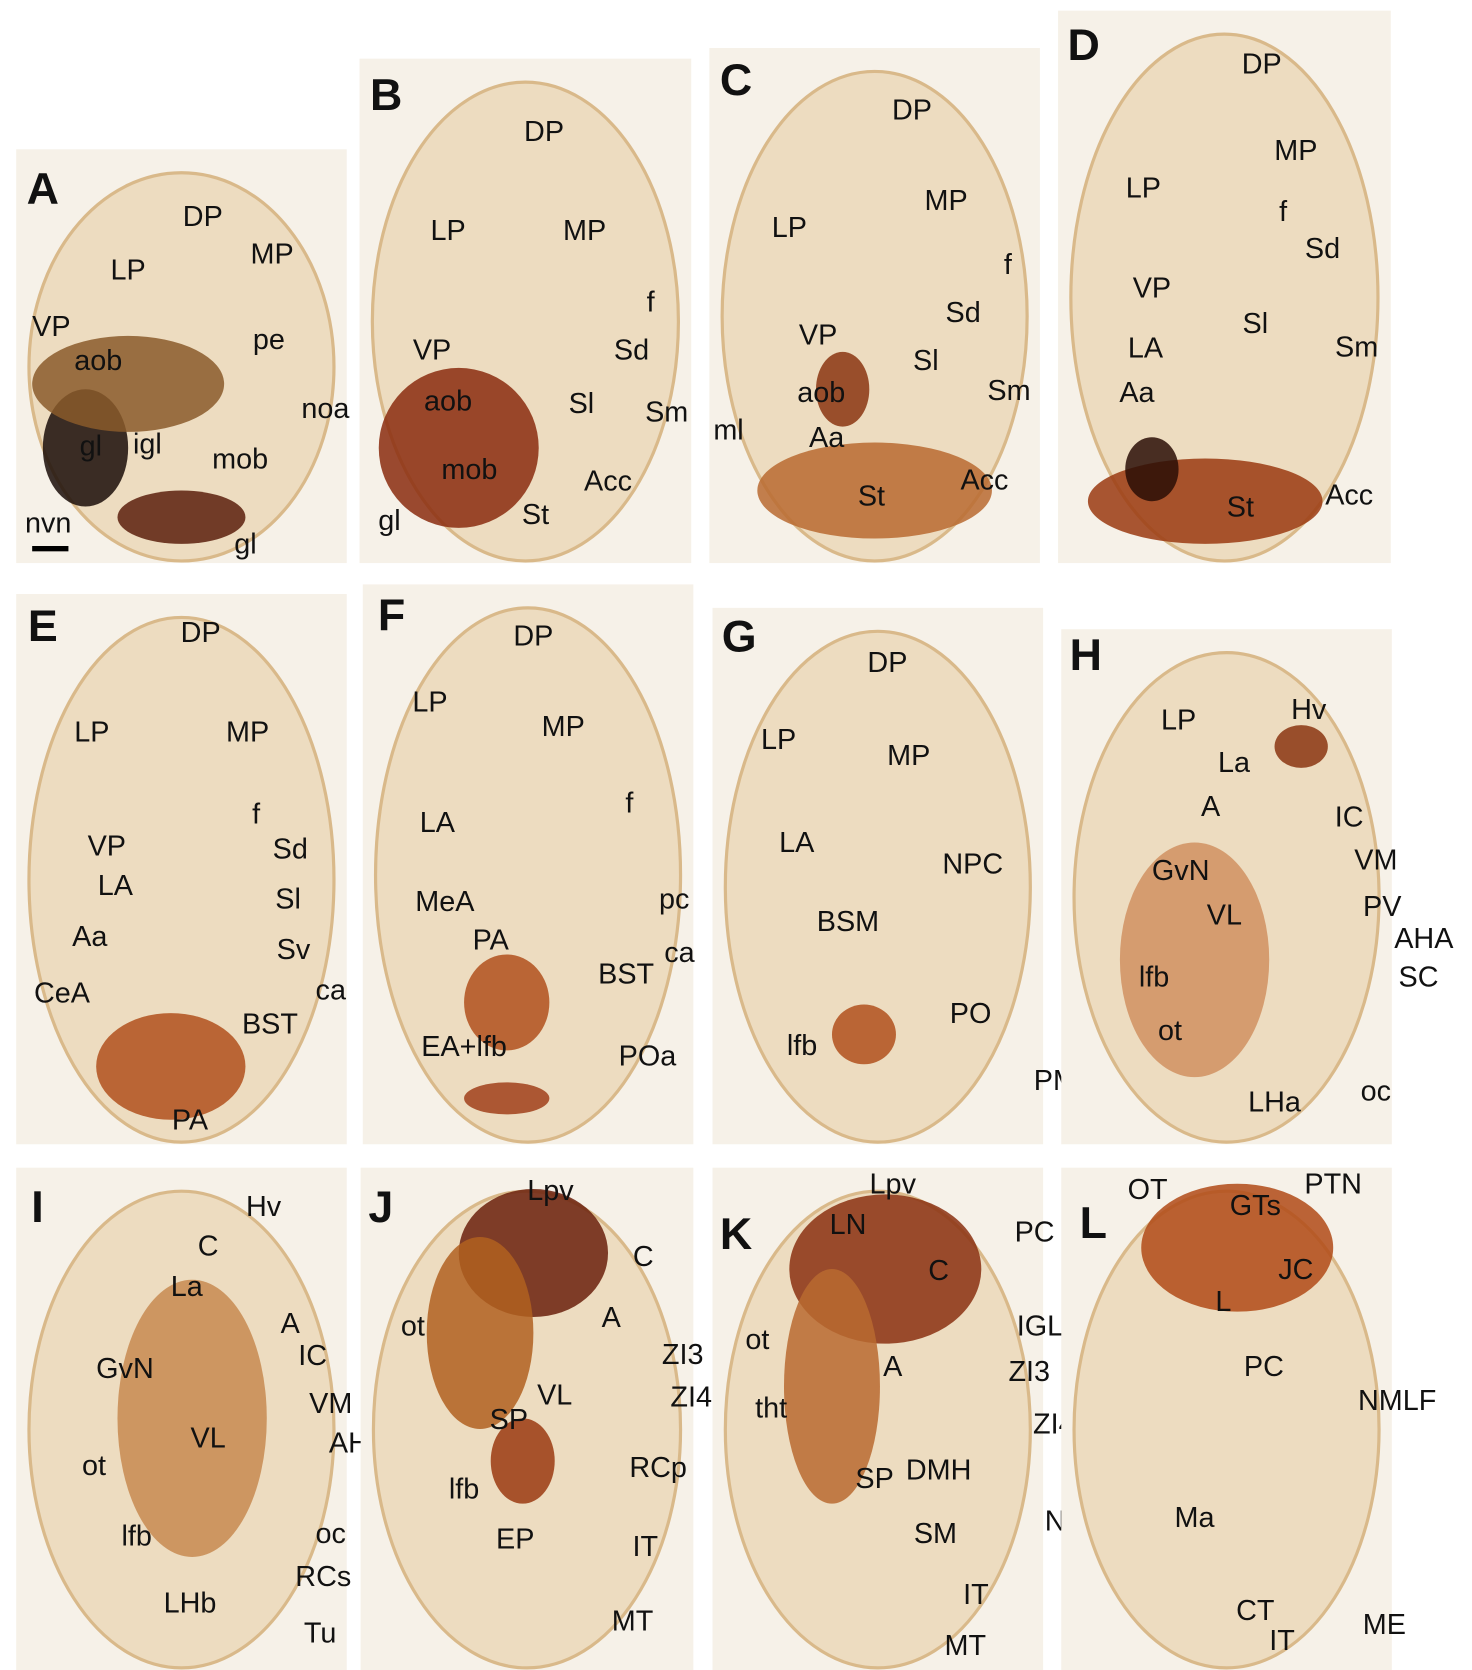 The image size is (1472, 1670). I want to click on region-label: lfb, so click(136, 1536).